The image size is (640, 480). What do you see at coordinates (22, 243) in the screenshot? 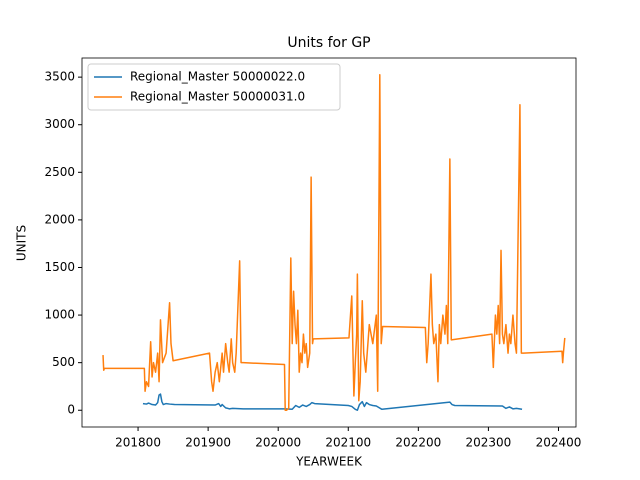
I see `y-axis-label: UNITS` at bounding box center [22, 243].